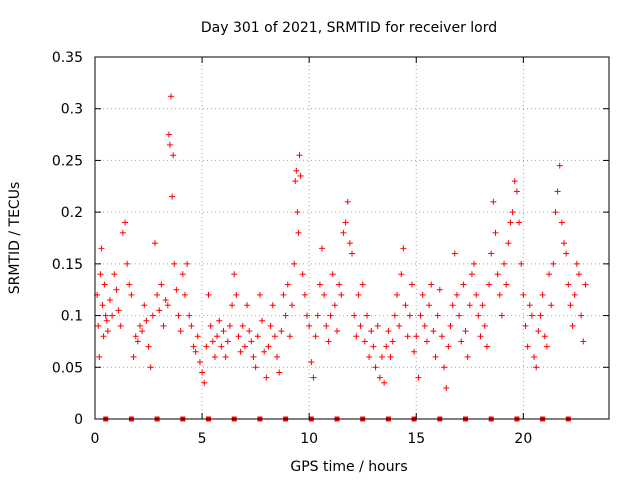  What do you see at coordinates (15, 238) in the screenshot?
I see `y-axis-label: SRMTID / TECUs` at bounding box center [15, 238].